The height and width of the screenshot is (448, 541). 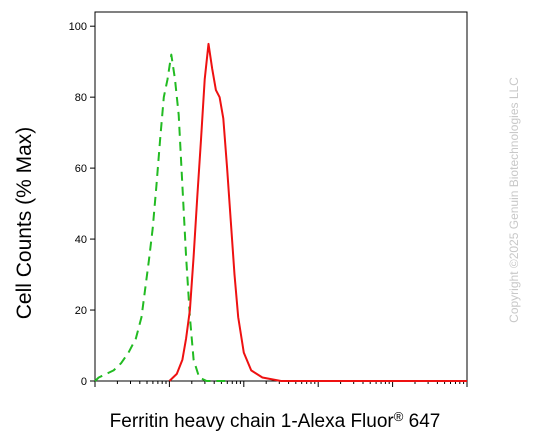 What do you see at coordinates (81, 169) in the screenshot?
I see `y-tick-label: 60` at bounding box center [81, 169].